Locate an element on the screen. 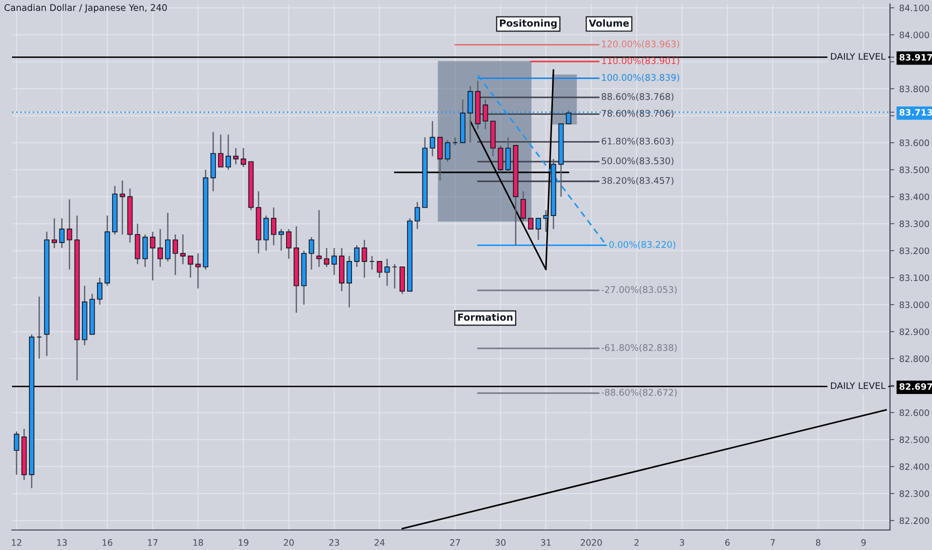 The width and height of the screenshot is (932, 550). x-tick-label: 19 is located at coordinates (243, 542).